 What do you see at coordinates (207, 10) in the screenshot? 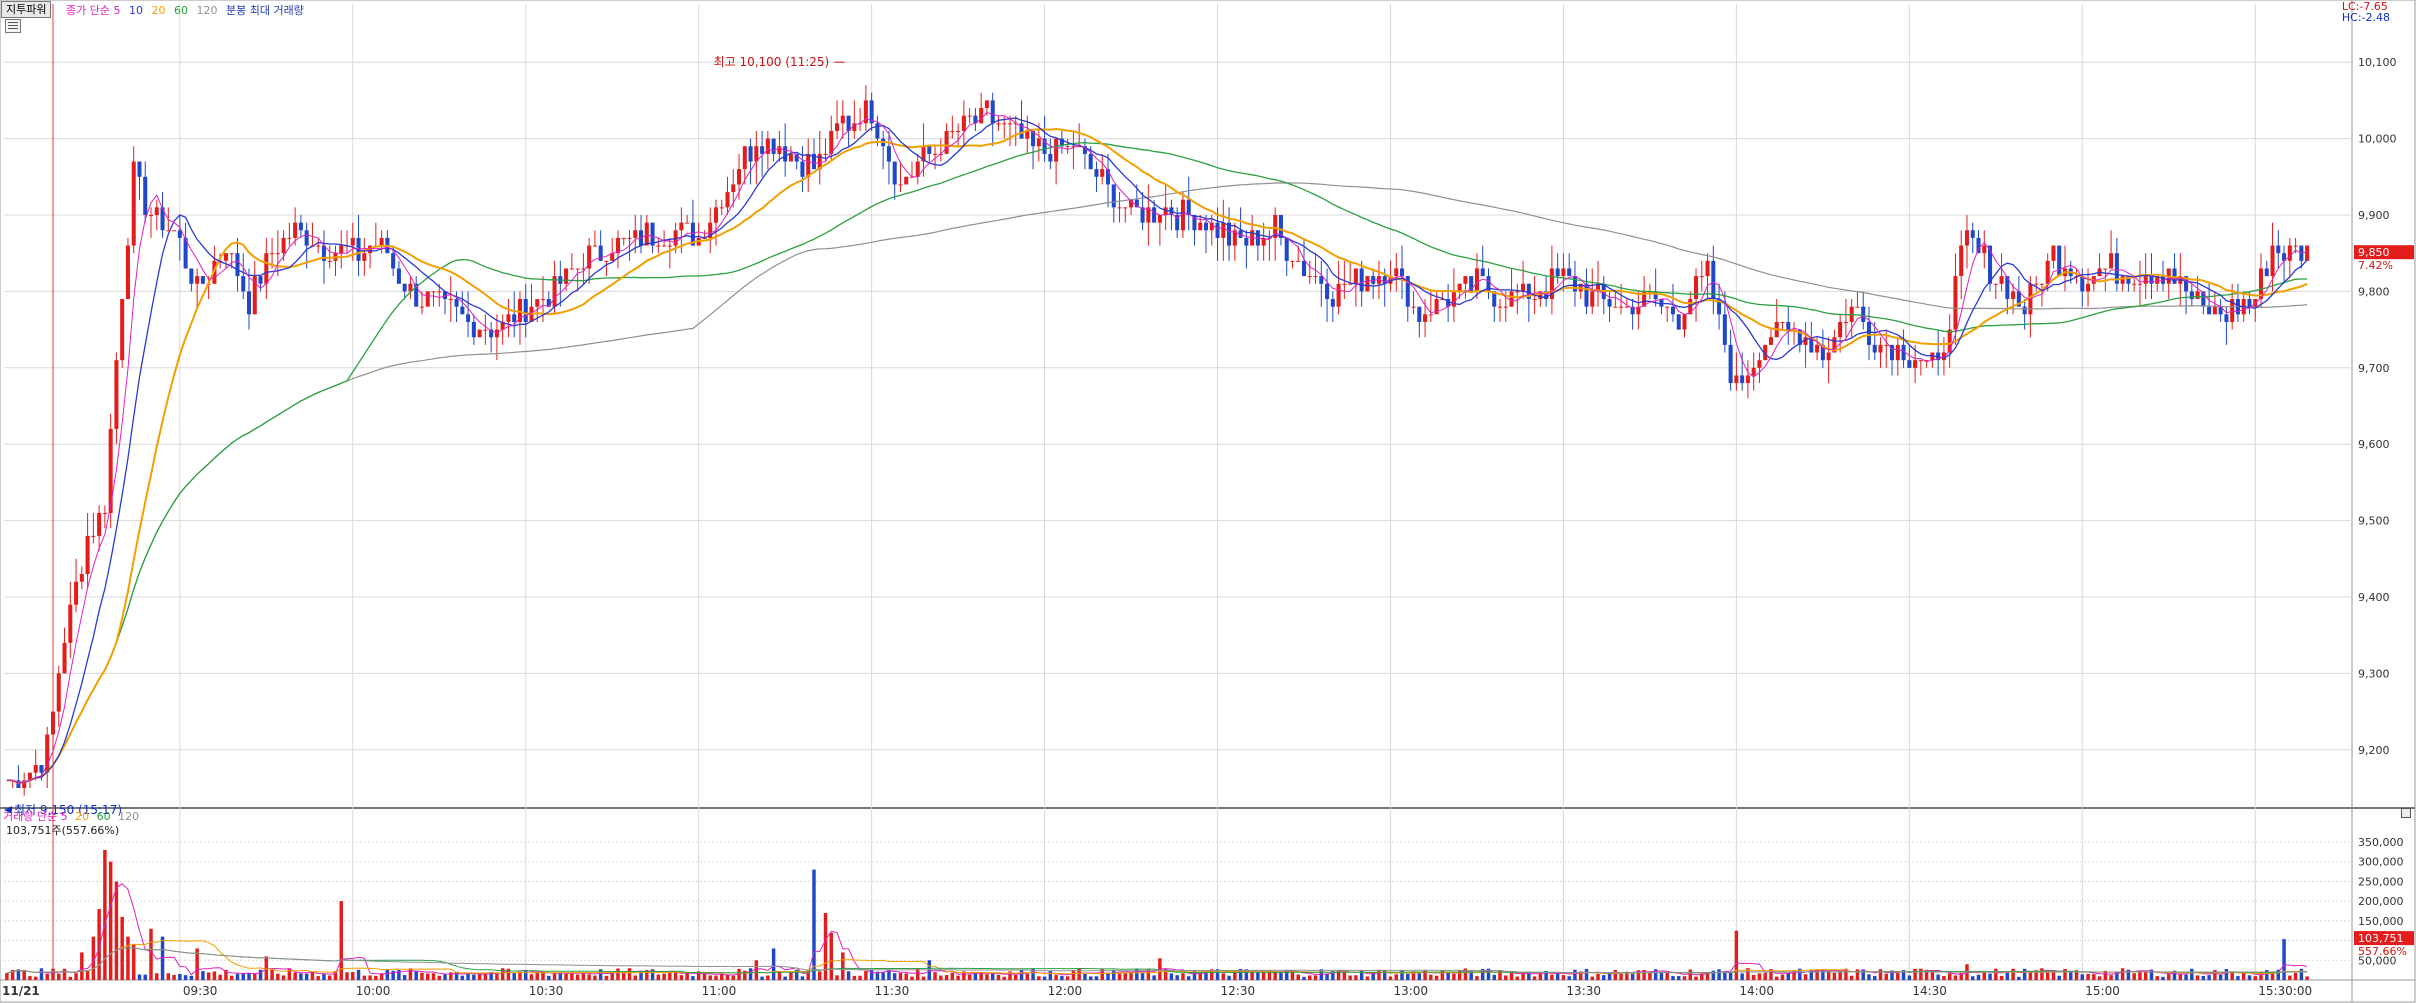
I see `legend-ma120: 120` at bounding box center [207, 10].